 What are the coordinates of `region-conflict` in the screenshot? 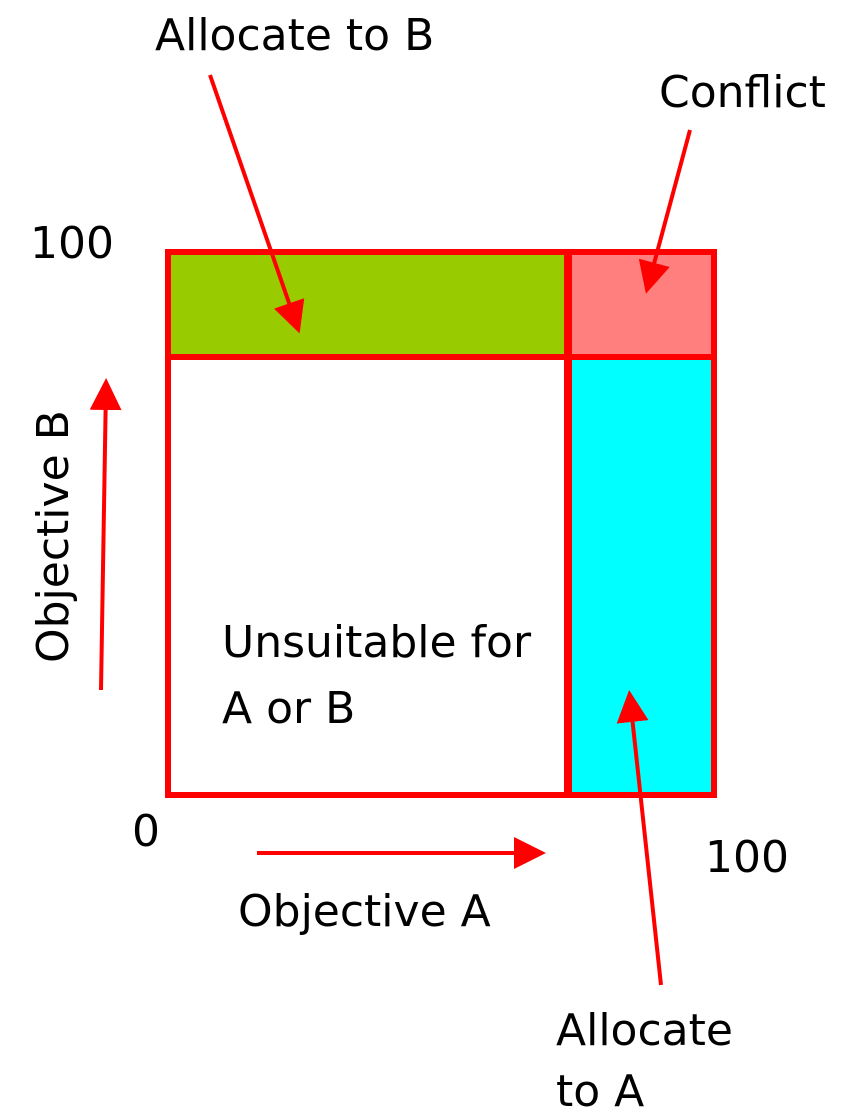 It's located at (641, 304).